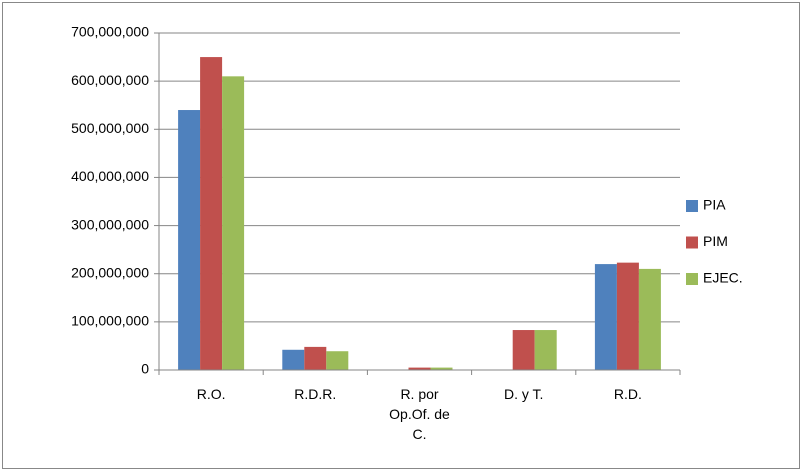 This screenshot has height=473, width=804. Describe the element at coordinates (110, 224) in the screenshot. I see `y-tick-label: 300,000,000` at that location.